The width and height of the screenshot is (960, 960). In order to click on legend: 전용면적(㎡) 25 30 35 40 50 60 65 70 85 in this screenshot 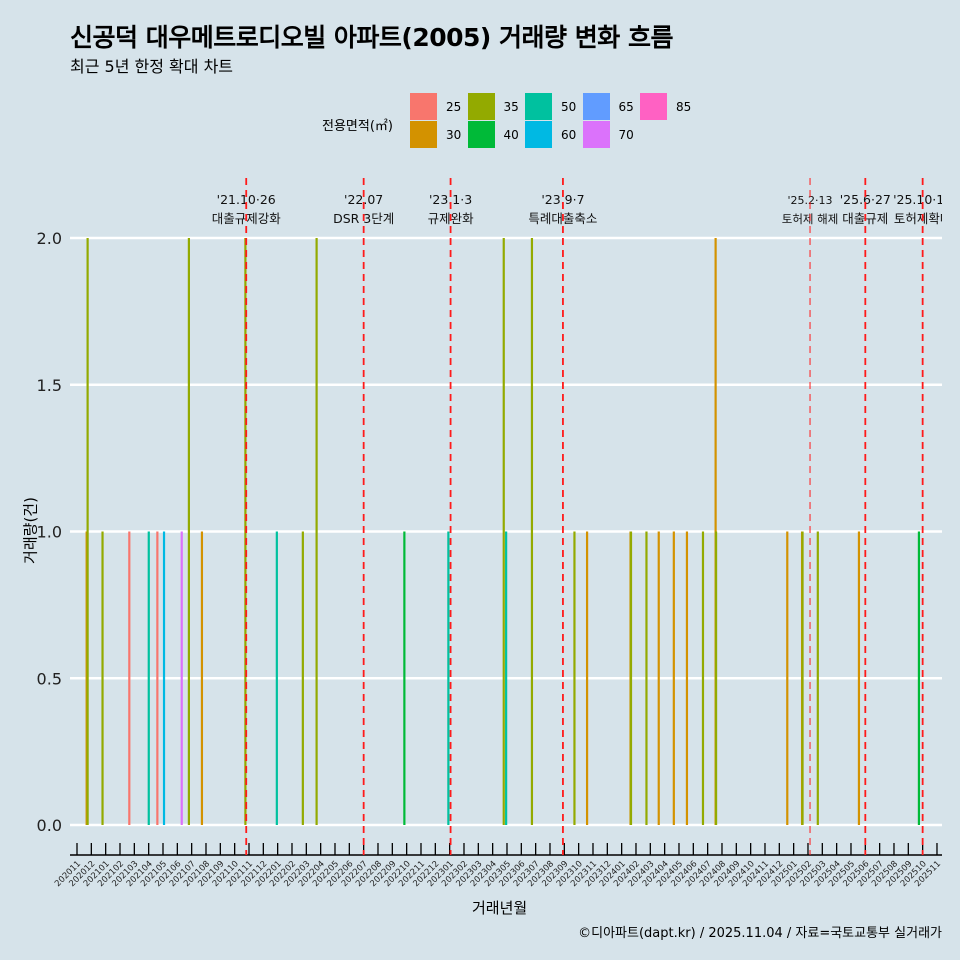, I will do `click(522, 123)`.